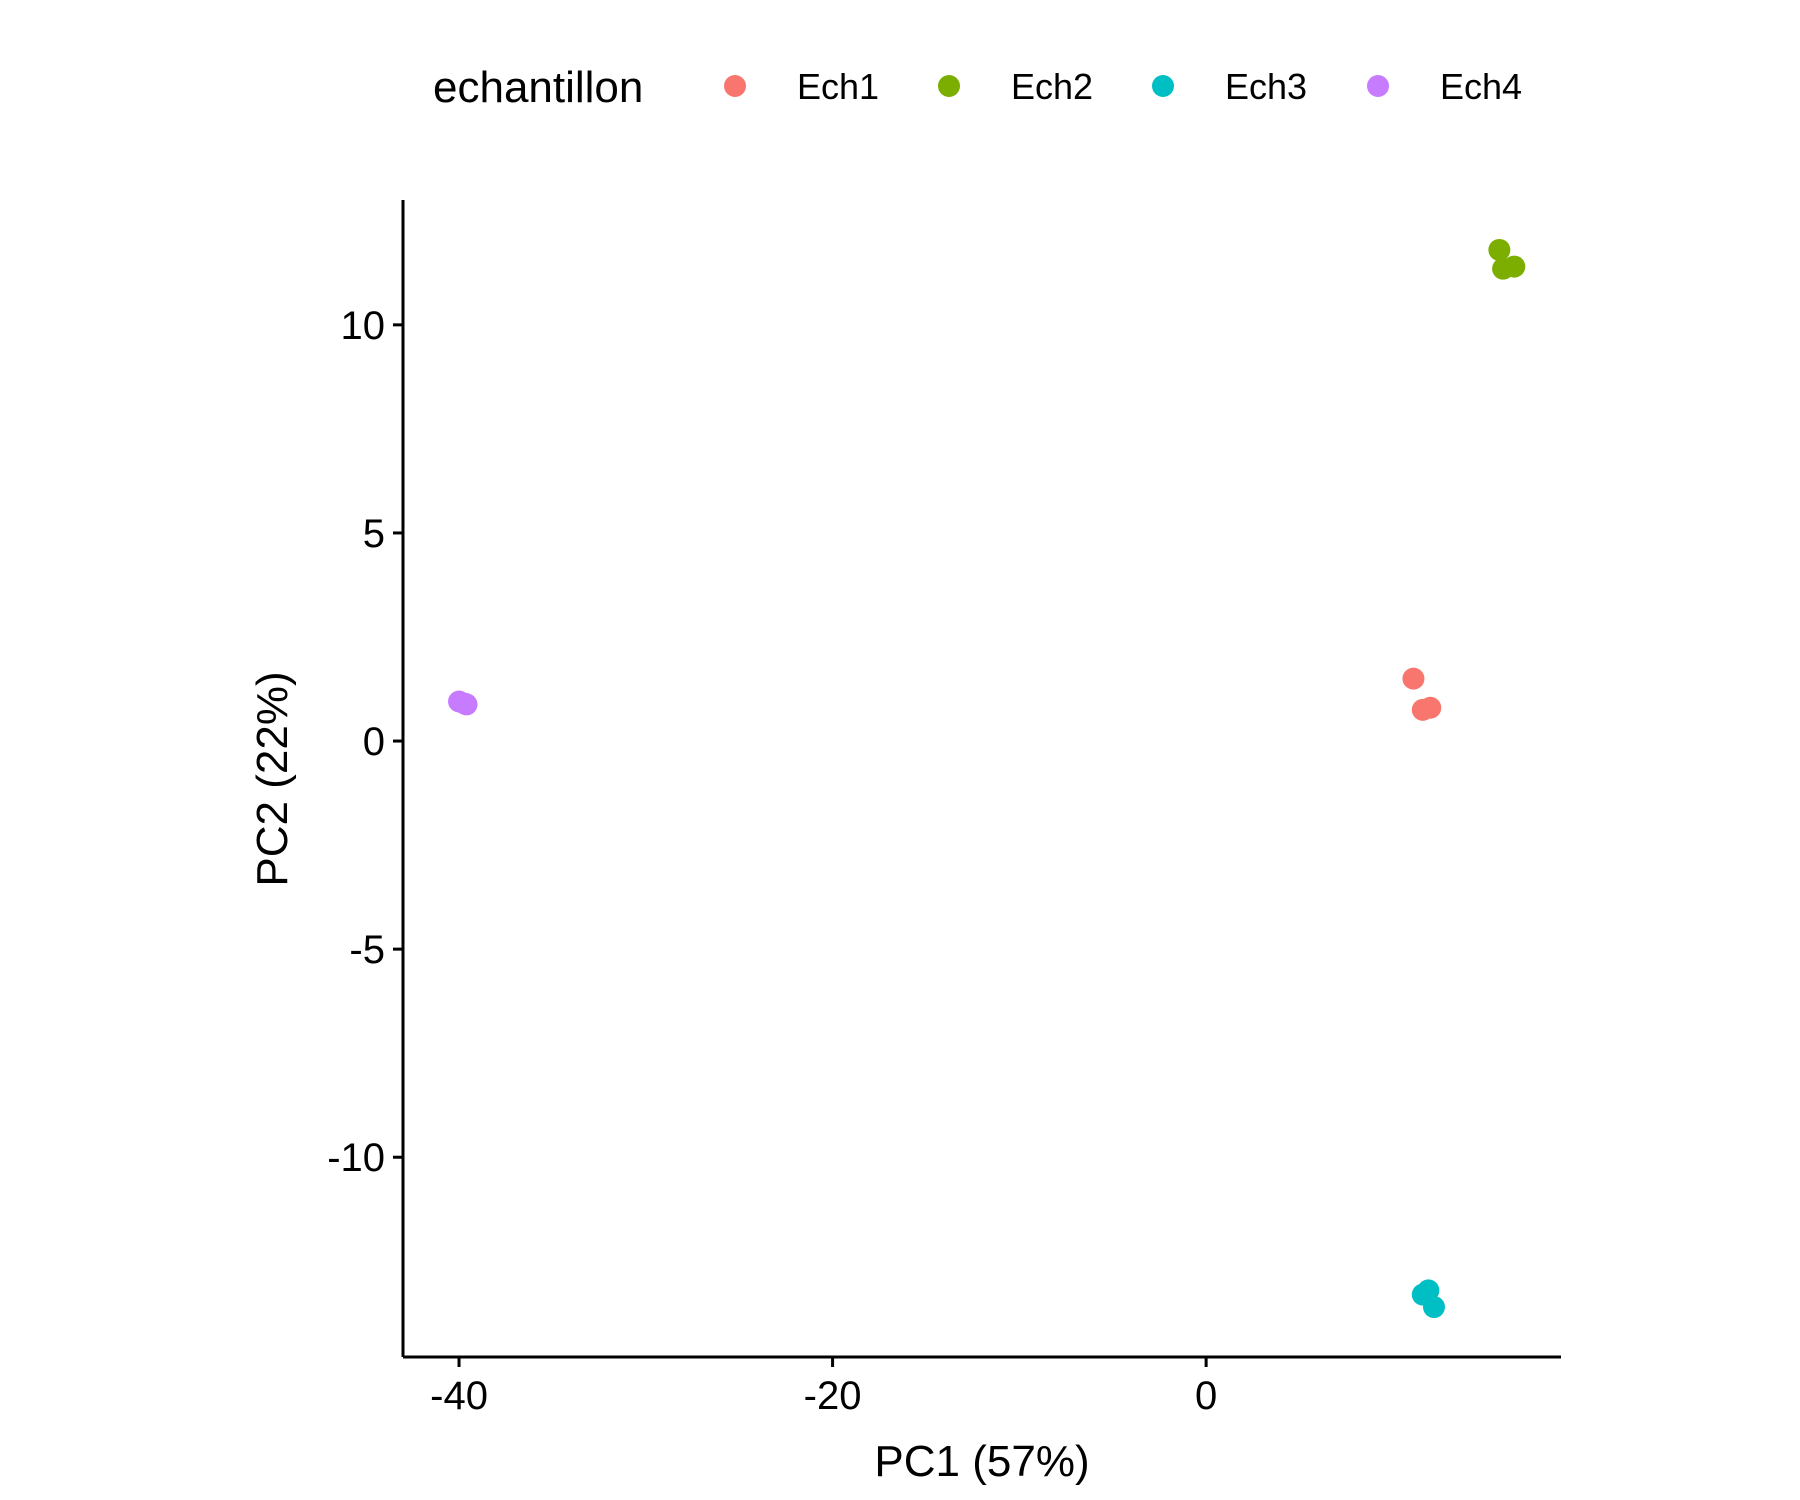  I want to click on legend-title: echantillon, so click(538, 87).